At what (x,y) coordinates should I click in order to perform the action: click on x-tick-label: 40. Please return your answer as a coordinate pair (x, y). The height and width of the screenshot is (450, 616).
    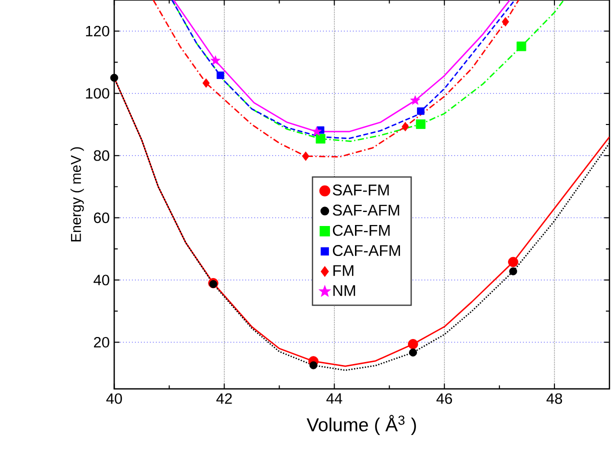
    Looking at the image, I should click on (114, 398).